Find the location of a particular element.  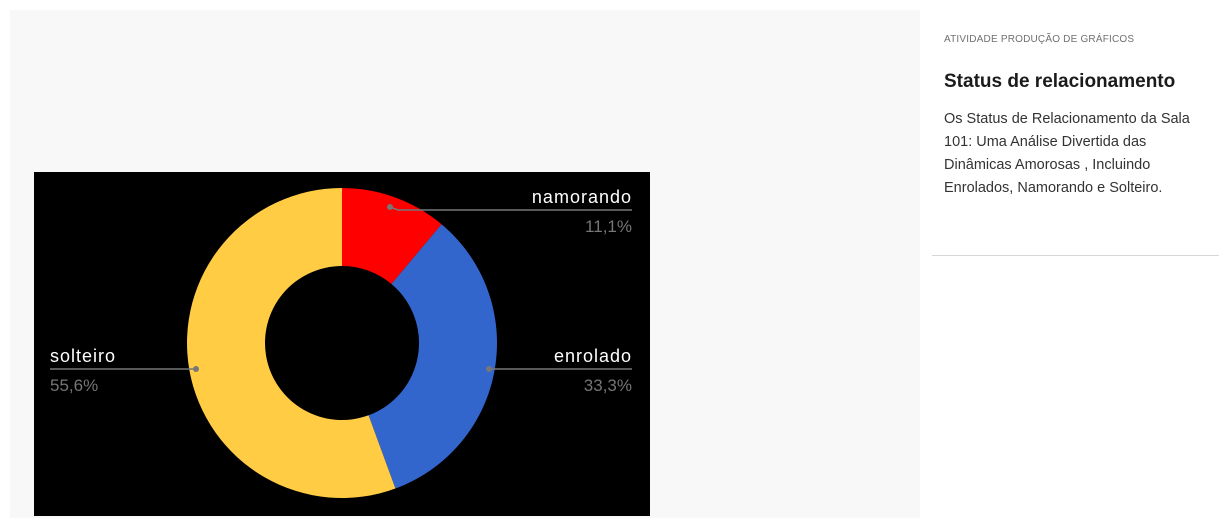

slice-namorando is located at coordinates (392, 236).